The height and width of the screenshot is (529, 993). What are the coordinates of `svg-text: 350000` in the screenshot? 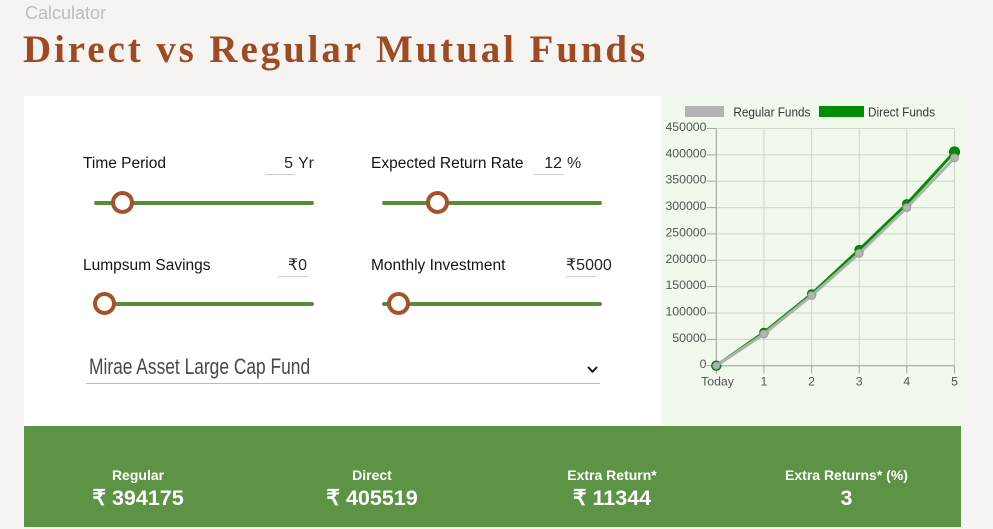 It's located at (685, 180).